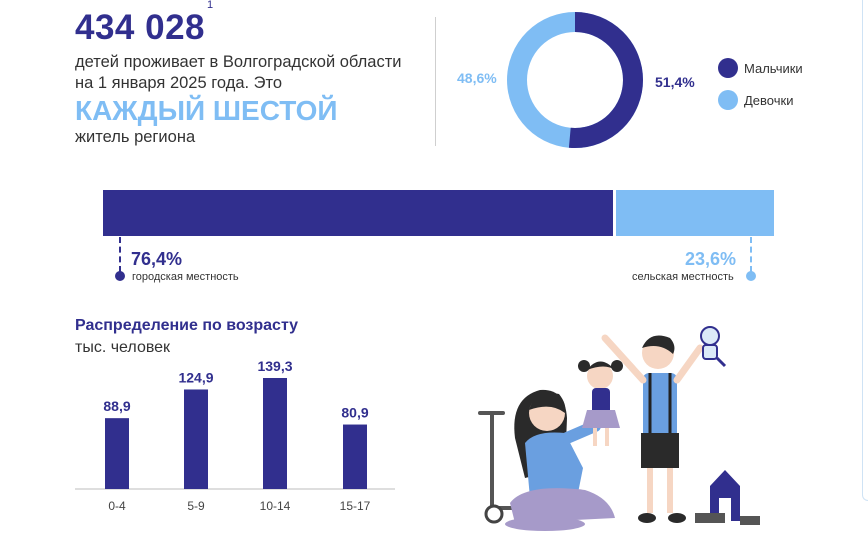 The height and width of the screenshot is (538, 868). Describe the element at coordinates (727, 497) in the screenshot. I see `toy-blocks-icon` at that location.